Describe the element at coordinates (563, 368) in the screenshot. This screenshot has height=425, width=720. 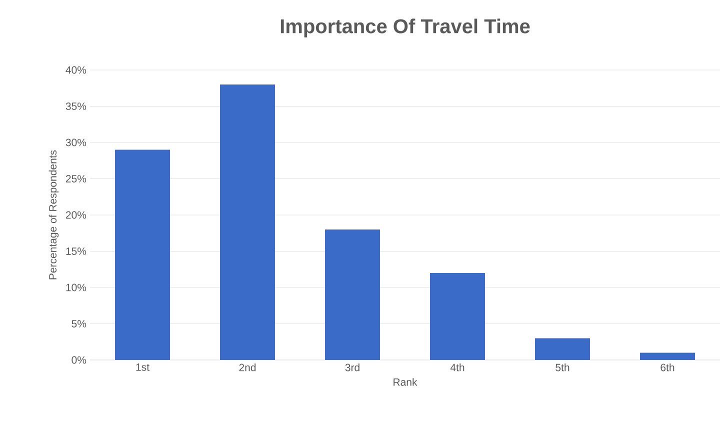
I see `x-tick-label: 5th` at that location.